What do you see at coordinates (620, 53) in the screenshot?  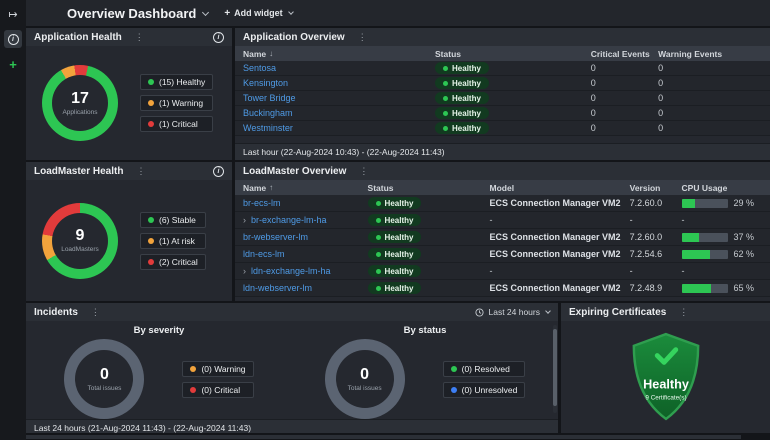 I see `column-header-label: Critical Events` at bounding box center [620, 53].